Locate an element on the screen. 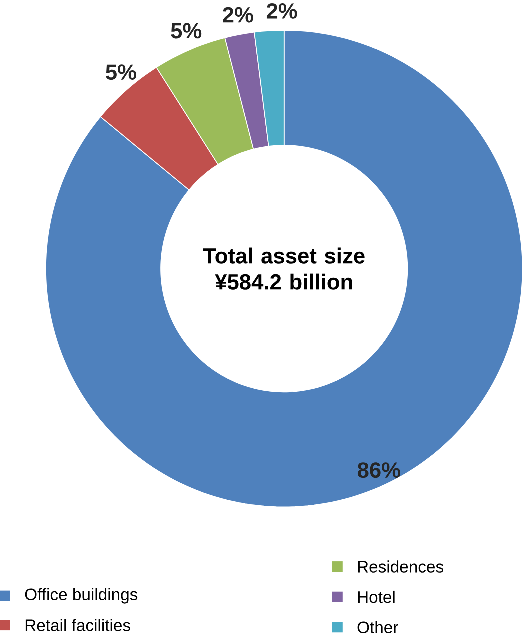 The width and height of the screenshot is (523, 637). data-label: 86% is located at coordinates (379, 470).